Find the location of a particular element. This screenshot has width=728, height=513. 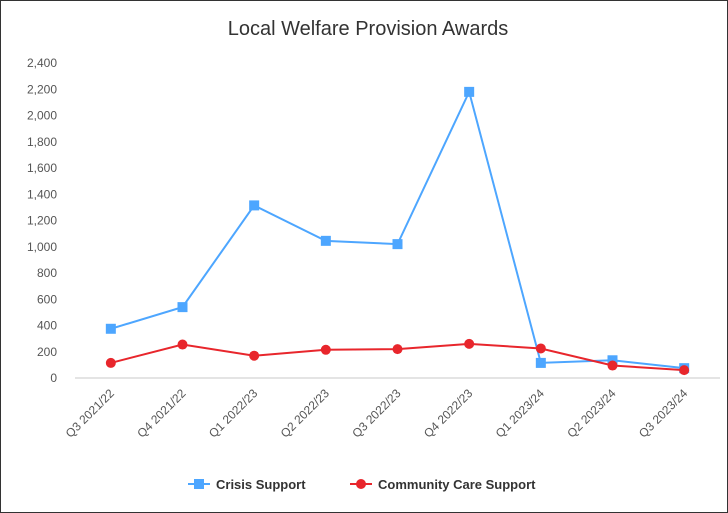

y-tick-label: 200 is located at coordinates (47, 352).